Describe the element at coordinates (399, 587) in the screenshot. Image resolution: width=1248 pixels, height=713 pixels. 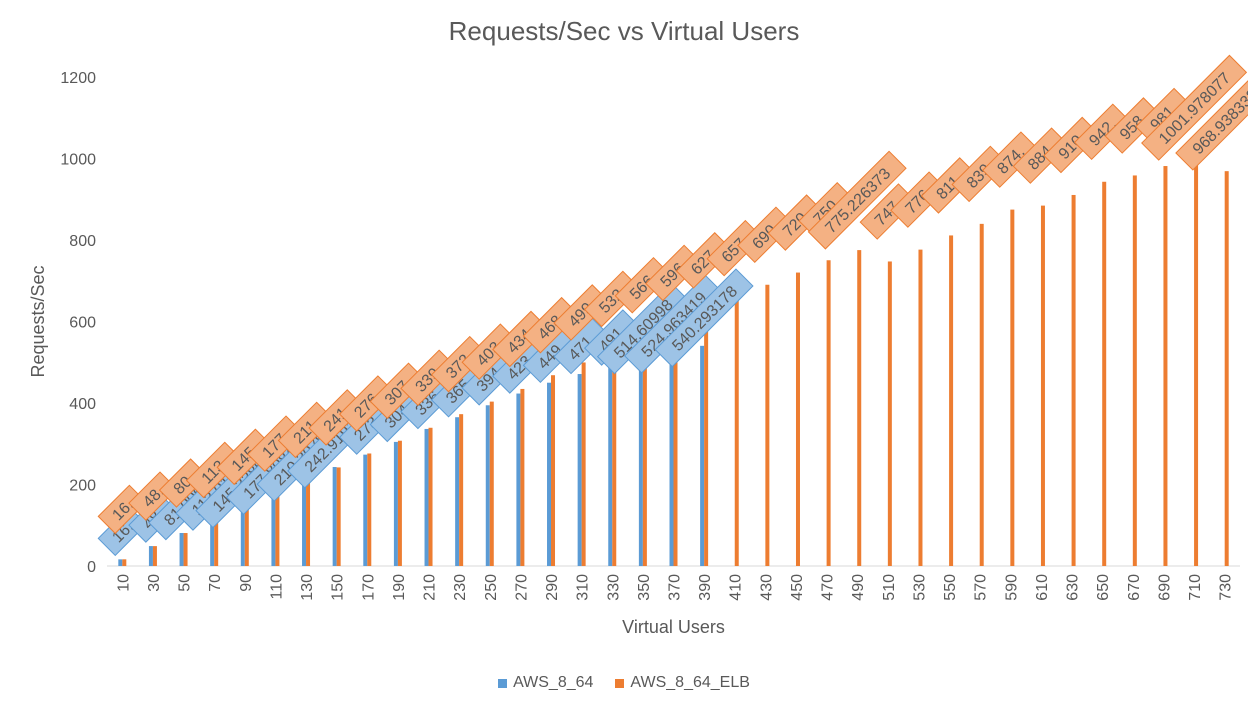
I see `x-tick-label: 190` at that location.